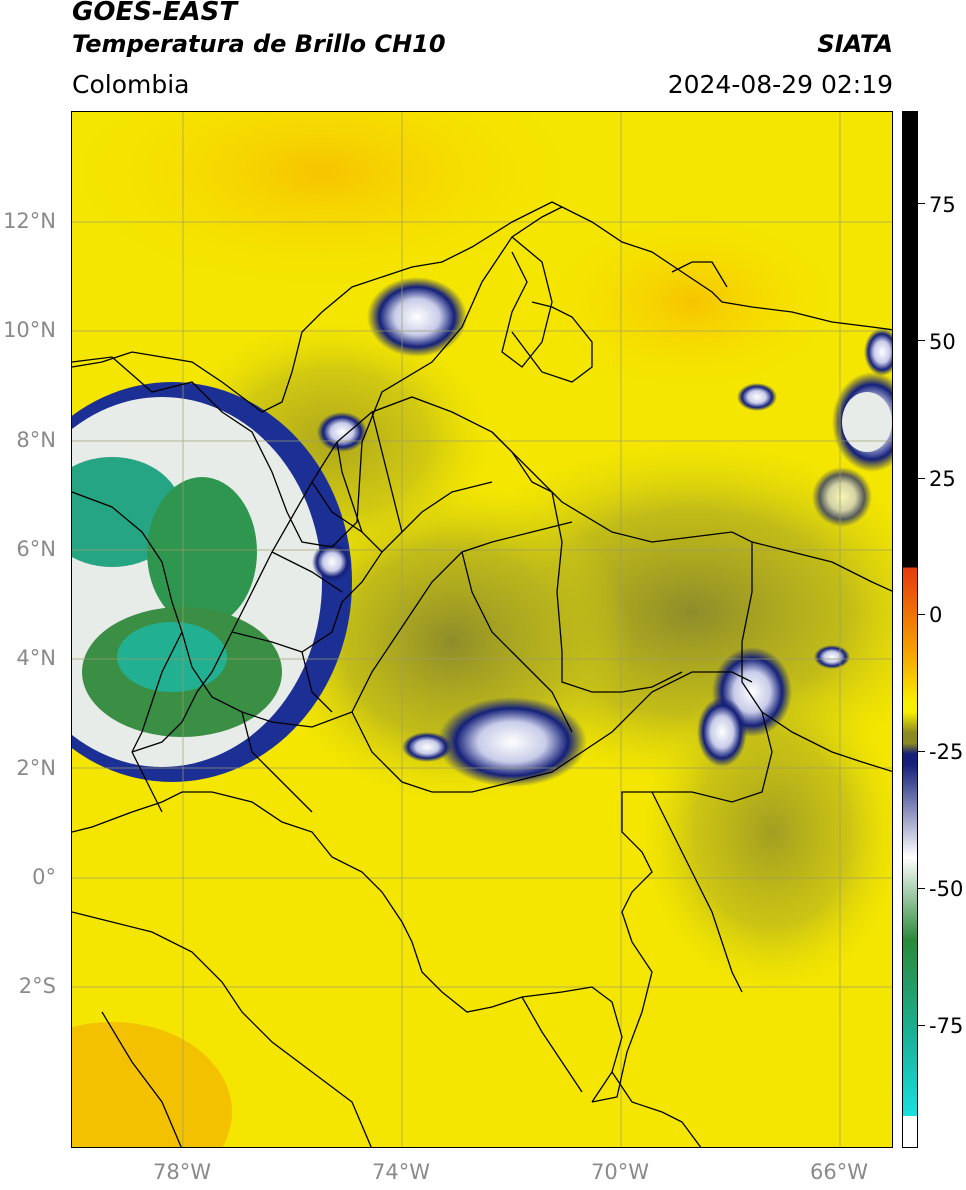  Describe the element at coordinates (946, 1026) in the screenshot. I see `colorbar-label: -75` at that location.